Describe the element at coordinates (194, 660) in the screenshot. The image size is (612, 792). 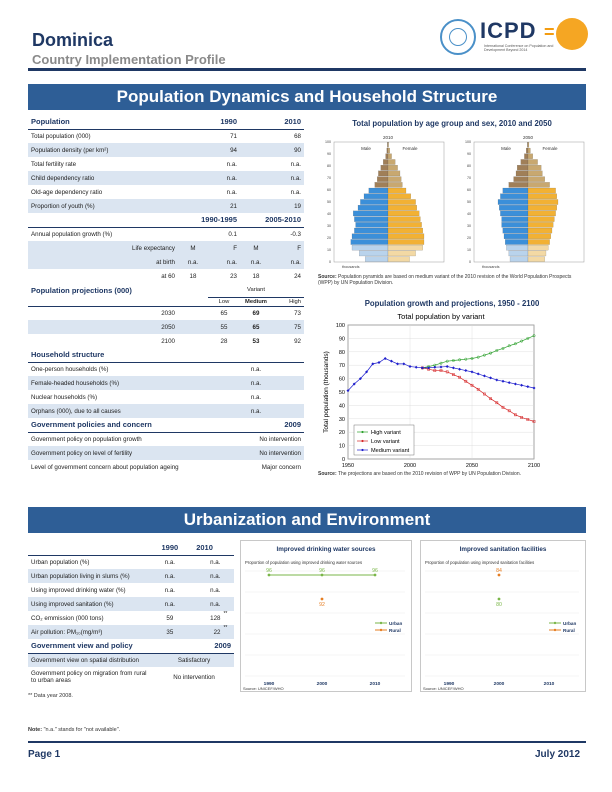
I see `table-cell: Satisfactory` at that location.